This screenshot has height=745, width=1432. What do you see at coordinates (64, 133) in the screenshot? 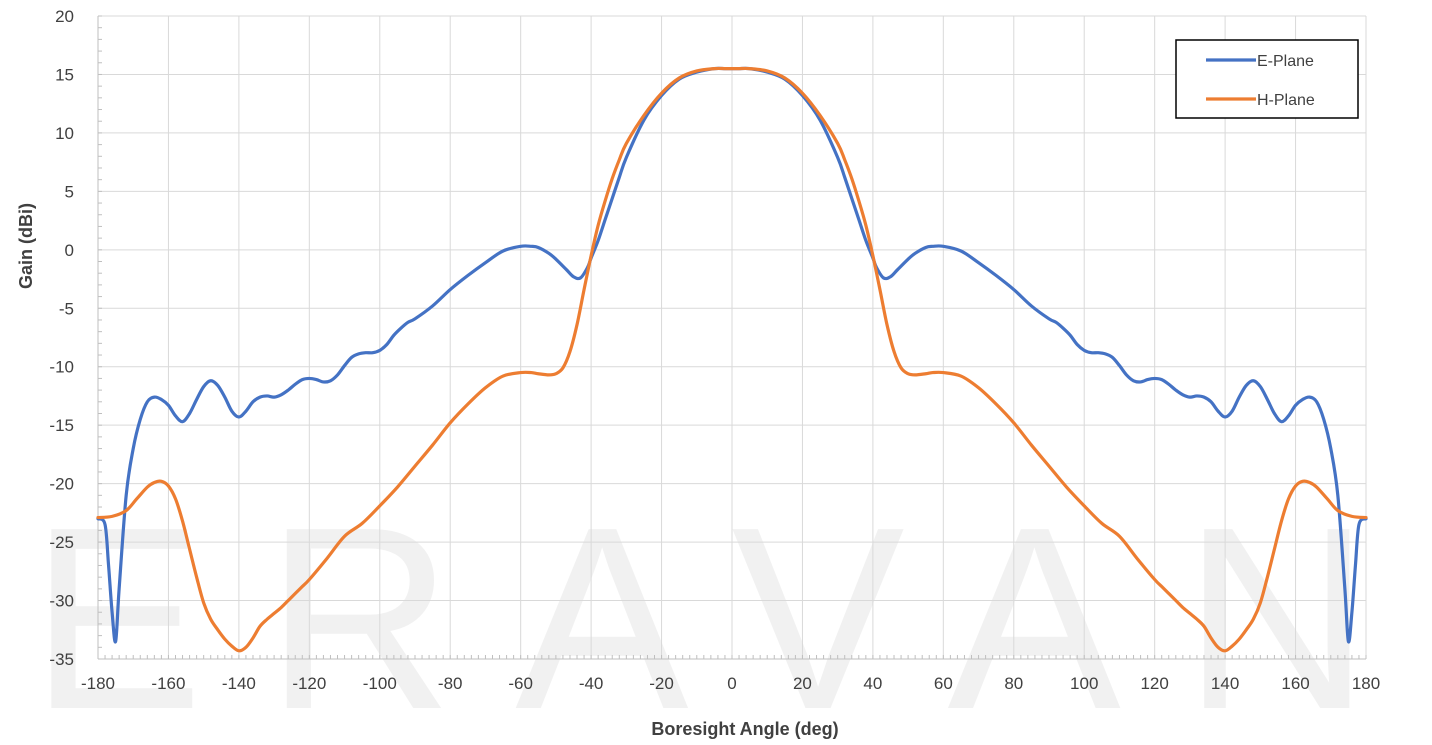
I see `y-tick-label: 10` at bounding box center [64, 133].